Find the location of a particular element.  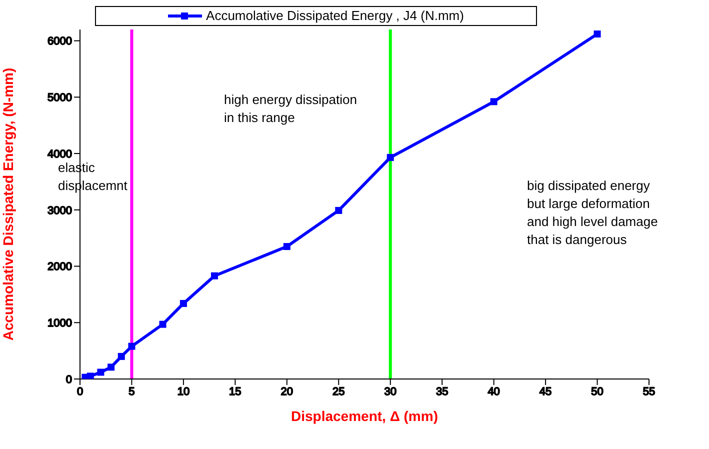

x-tick-label: 15 is located at coordinates (235, 392).